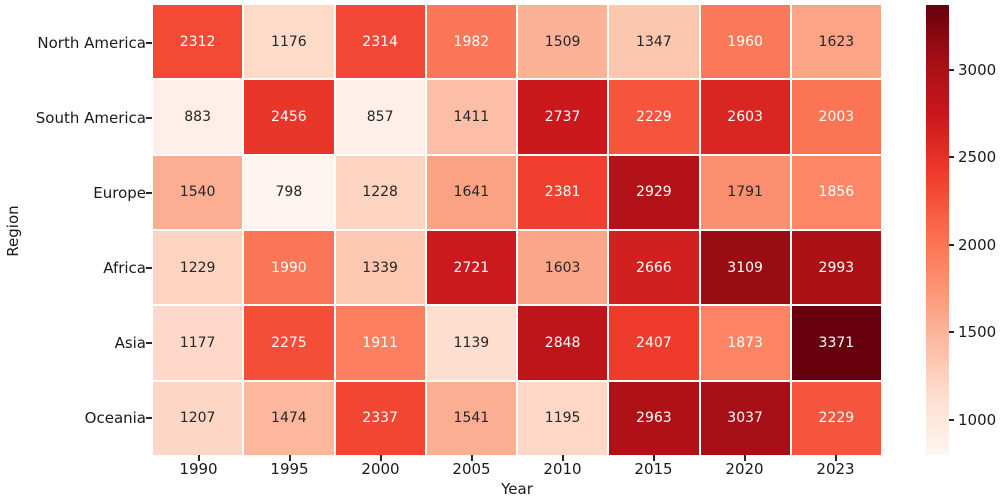 Image resolution: width=1000 pixels, height=503 pixels. I want to click on heatmap-cell-oceania-2020: 3037, so click(745, 418).